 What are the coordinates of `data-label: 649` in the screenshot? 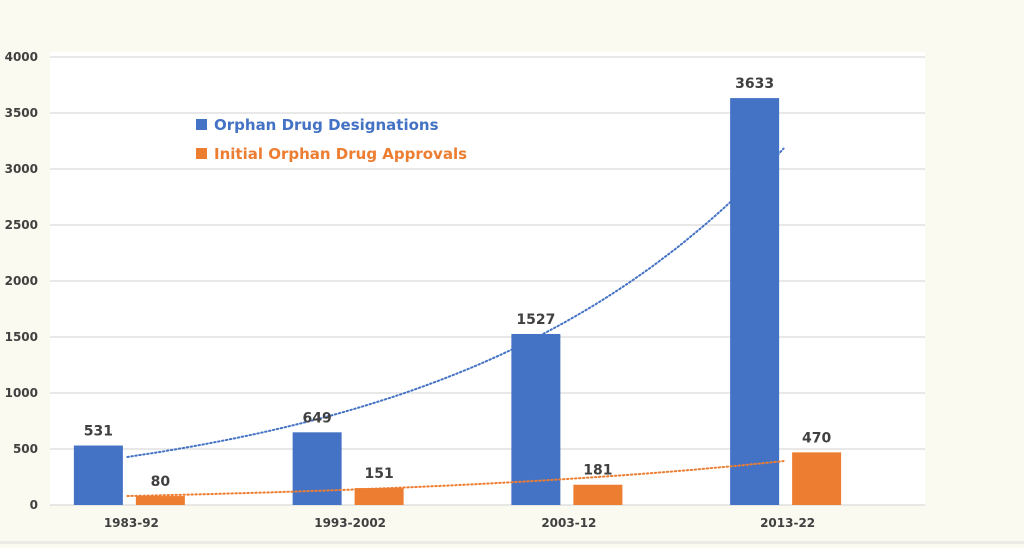 It's located at (317, 418).